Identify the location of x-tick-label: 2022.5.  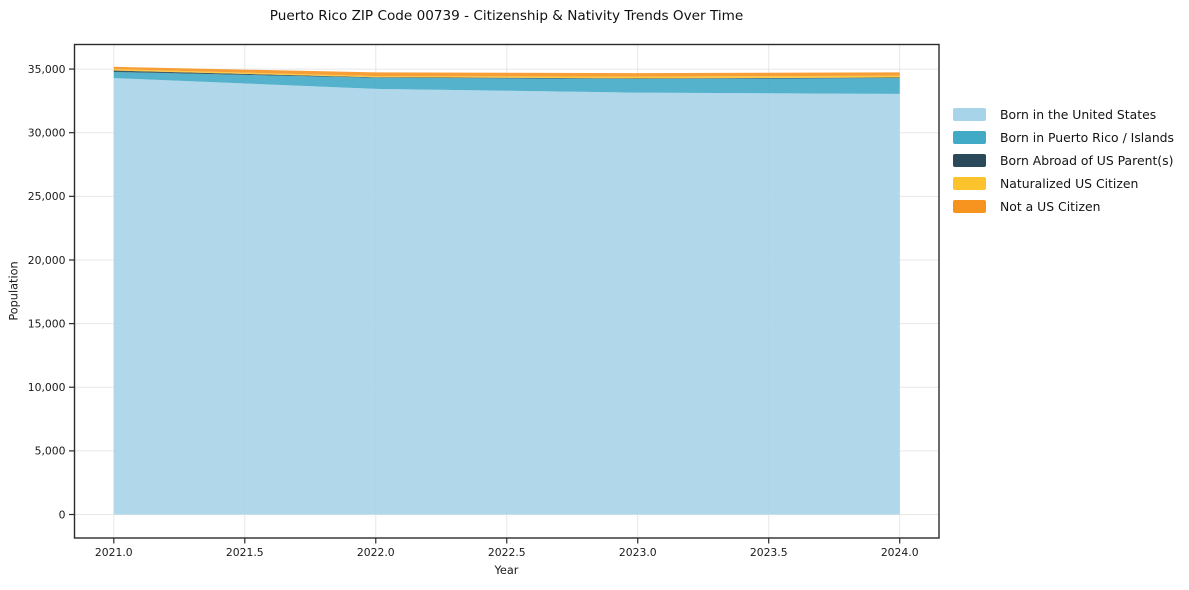
(507, 552).